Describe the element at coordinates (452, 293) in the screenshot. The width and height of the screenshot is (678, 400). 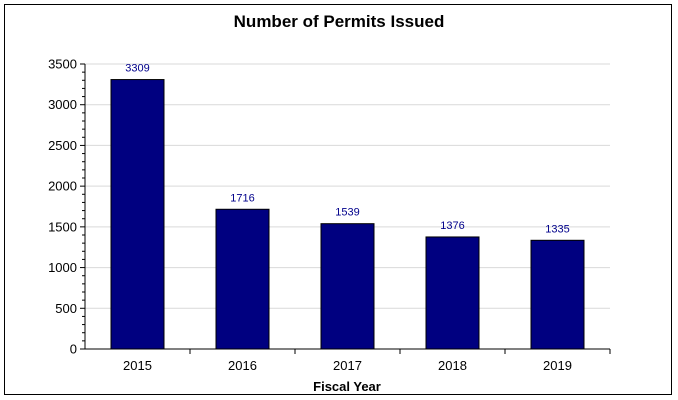
I see `bar-2018` at that location.